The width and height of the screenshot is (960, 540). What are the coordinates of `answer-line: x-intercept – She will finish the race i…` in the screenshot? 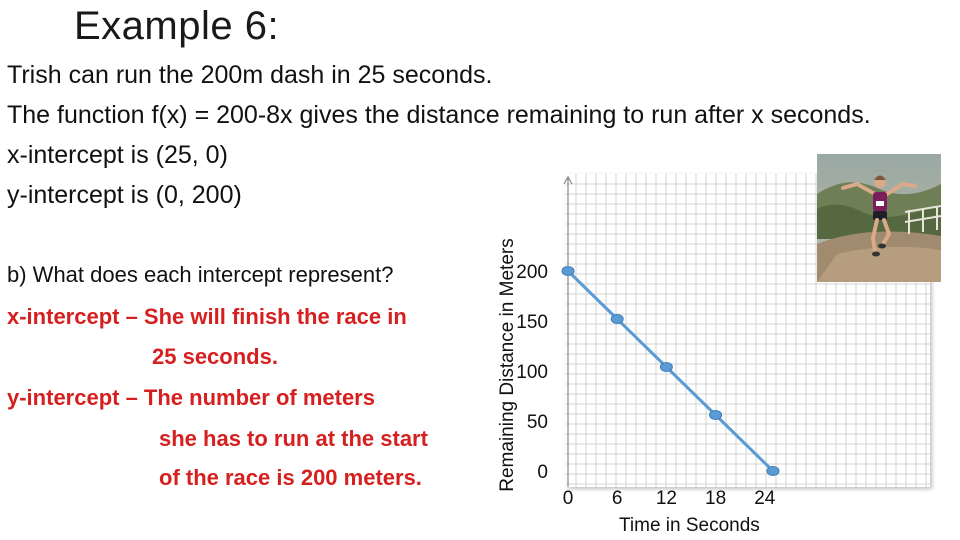 It's located at (207, 316).